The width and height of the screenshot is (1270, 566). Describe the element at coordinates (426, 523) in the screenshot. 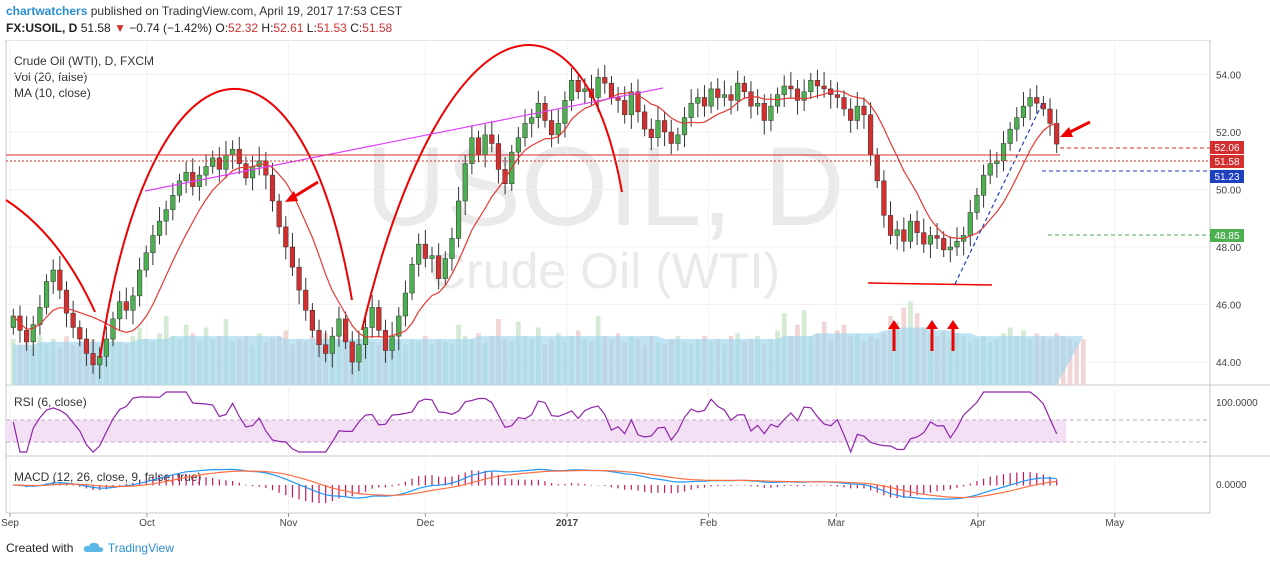

I see `time-tick-label: Dec` at that location.